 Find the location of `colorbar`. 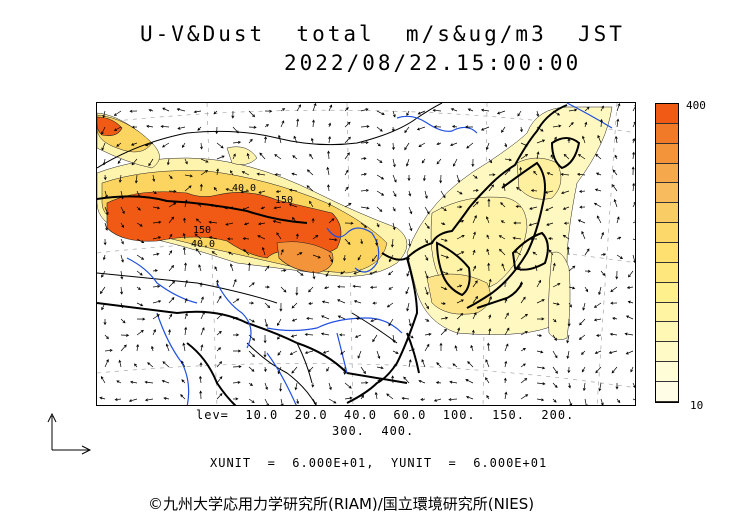

colorbar is located at coordinates (667, 253).